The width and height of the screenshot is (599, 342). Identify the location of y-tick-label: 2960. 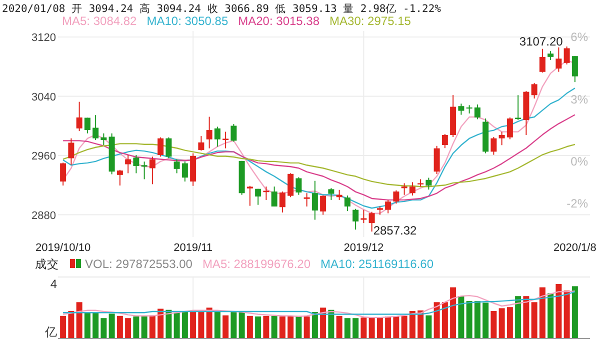
(44, 156).